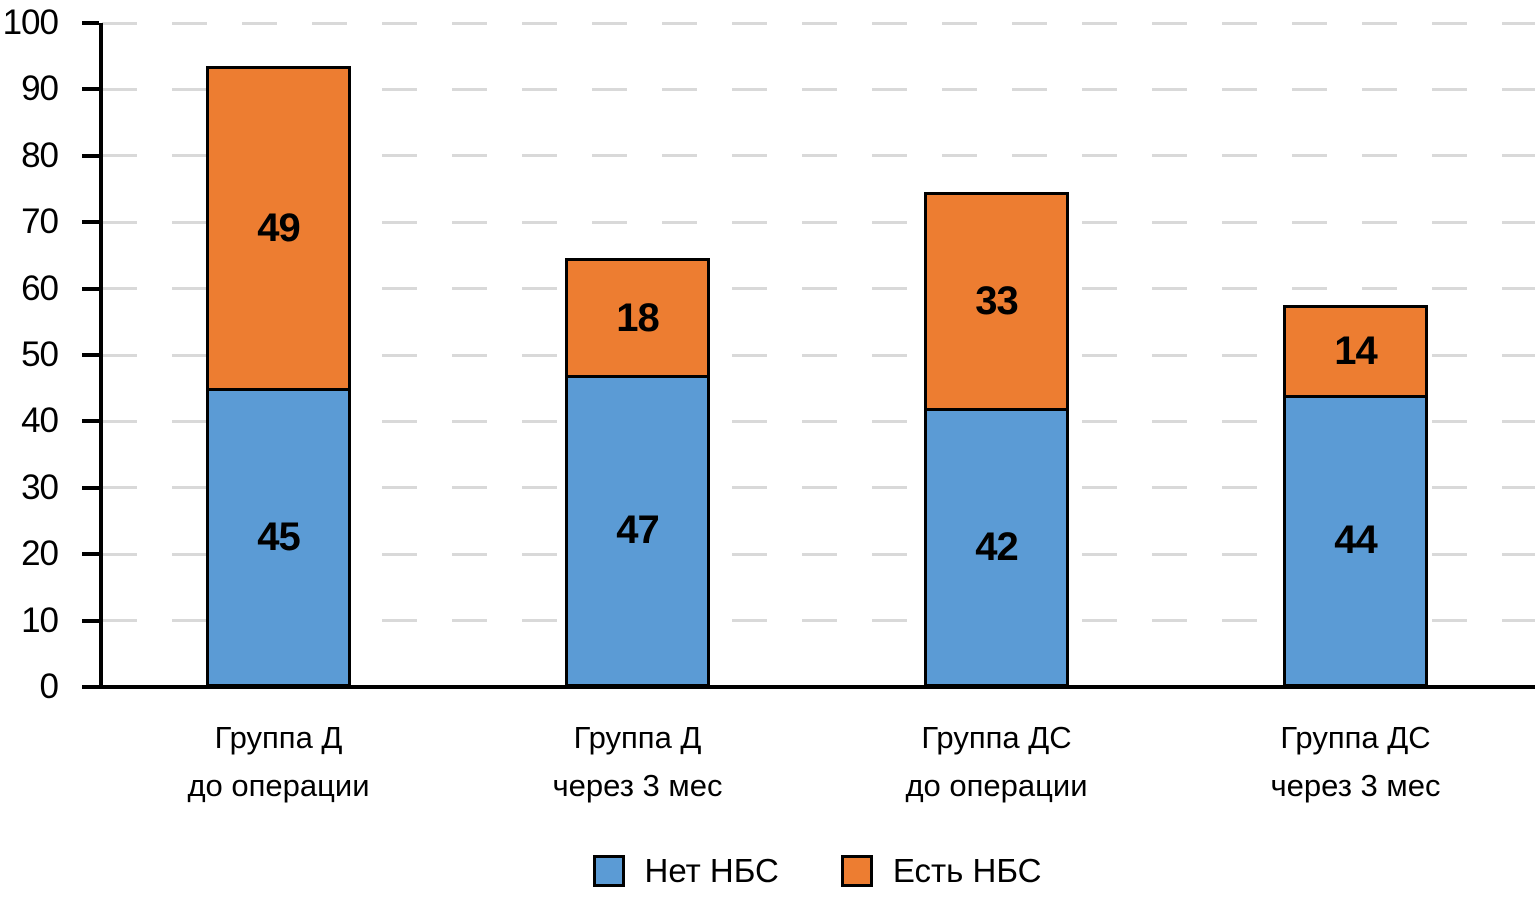 Image resolution: width=1535 pixels, height=902 pixels. I want to click on y-axis-label: 50, so click(40, 354).